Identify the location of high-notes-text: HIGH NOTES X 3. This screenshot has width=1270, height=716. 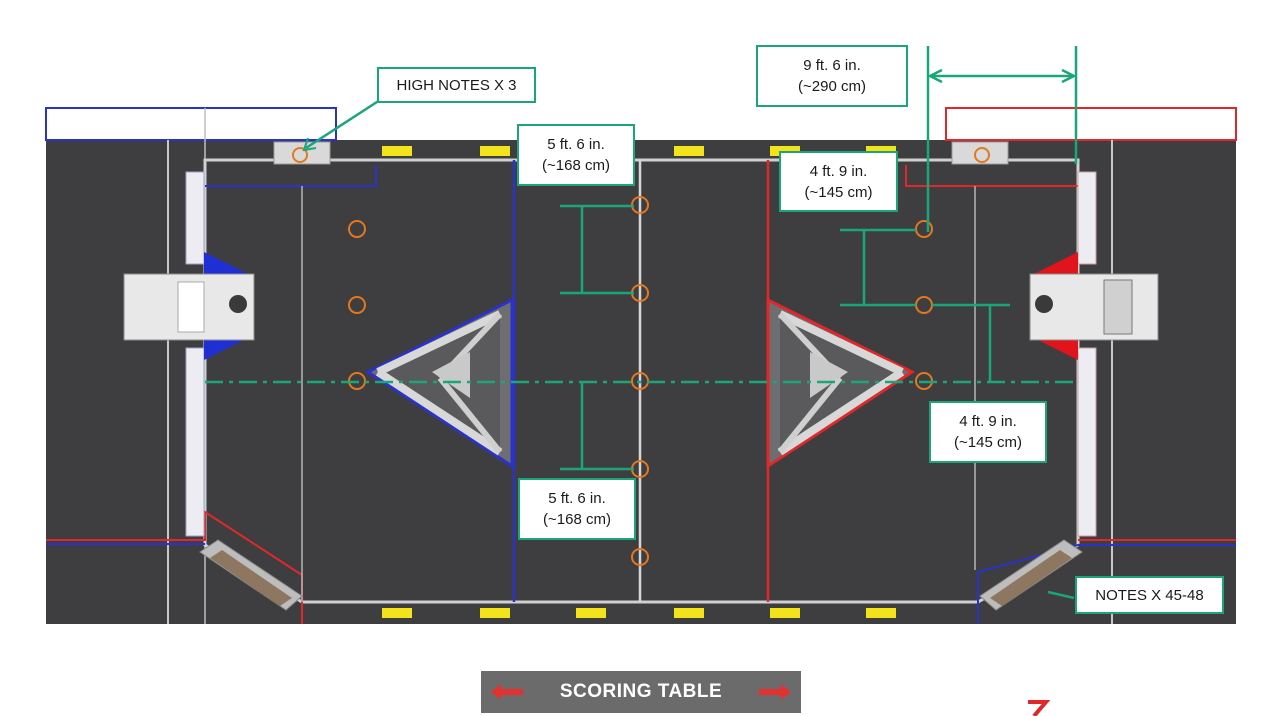
(456, 85).